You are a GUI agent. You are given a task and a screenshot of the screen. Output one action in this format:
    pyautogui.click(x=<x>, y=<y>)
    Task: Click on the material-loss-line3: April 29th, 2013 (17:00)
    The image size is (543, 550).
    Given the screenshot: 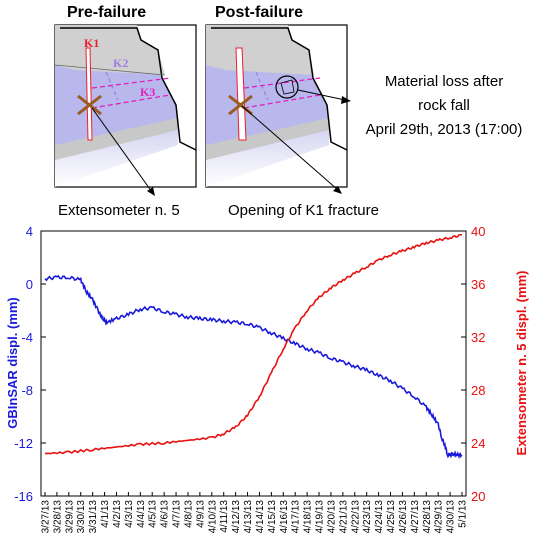 What is the action you would take?
    pyautogui.click(x=444, y=129)
    